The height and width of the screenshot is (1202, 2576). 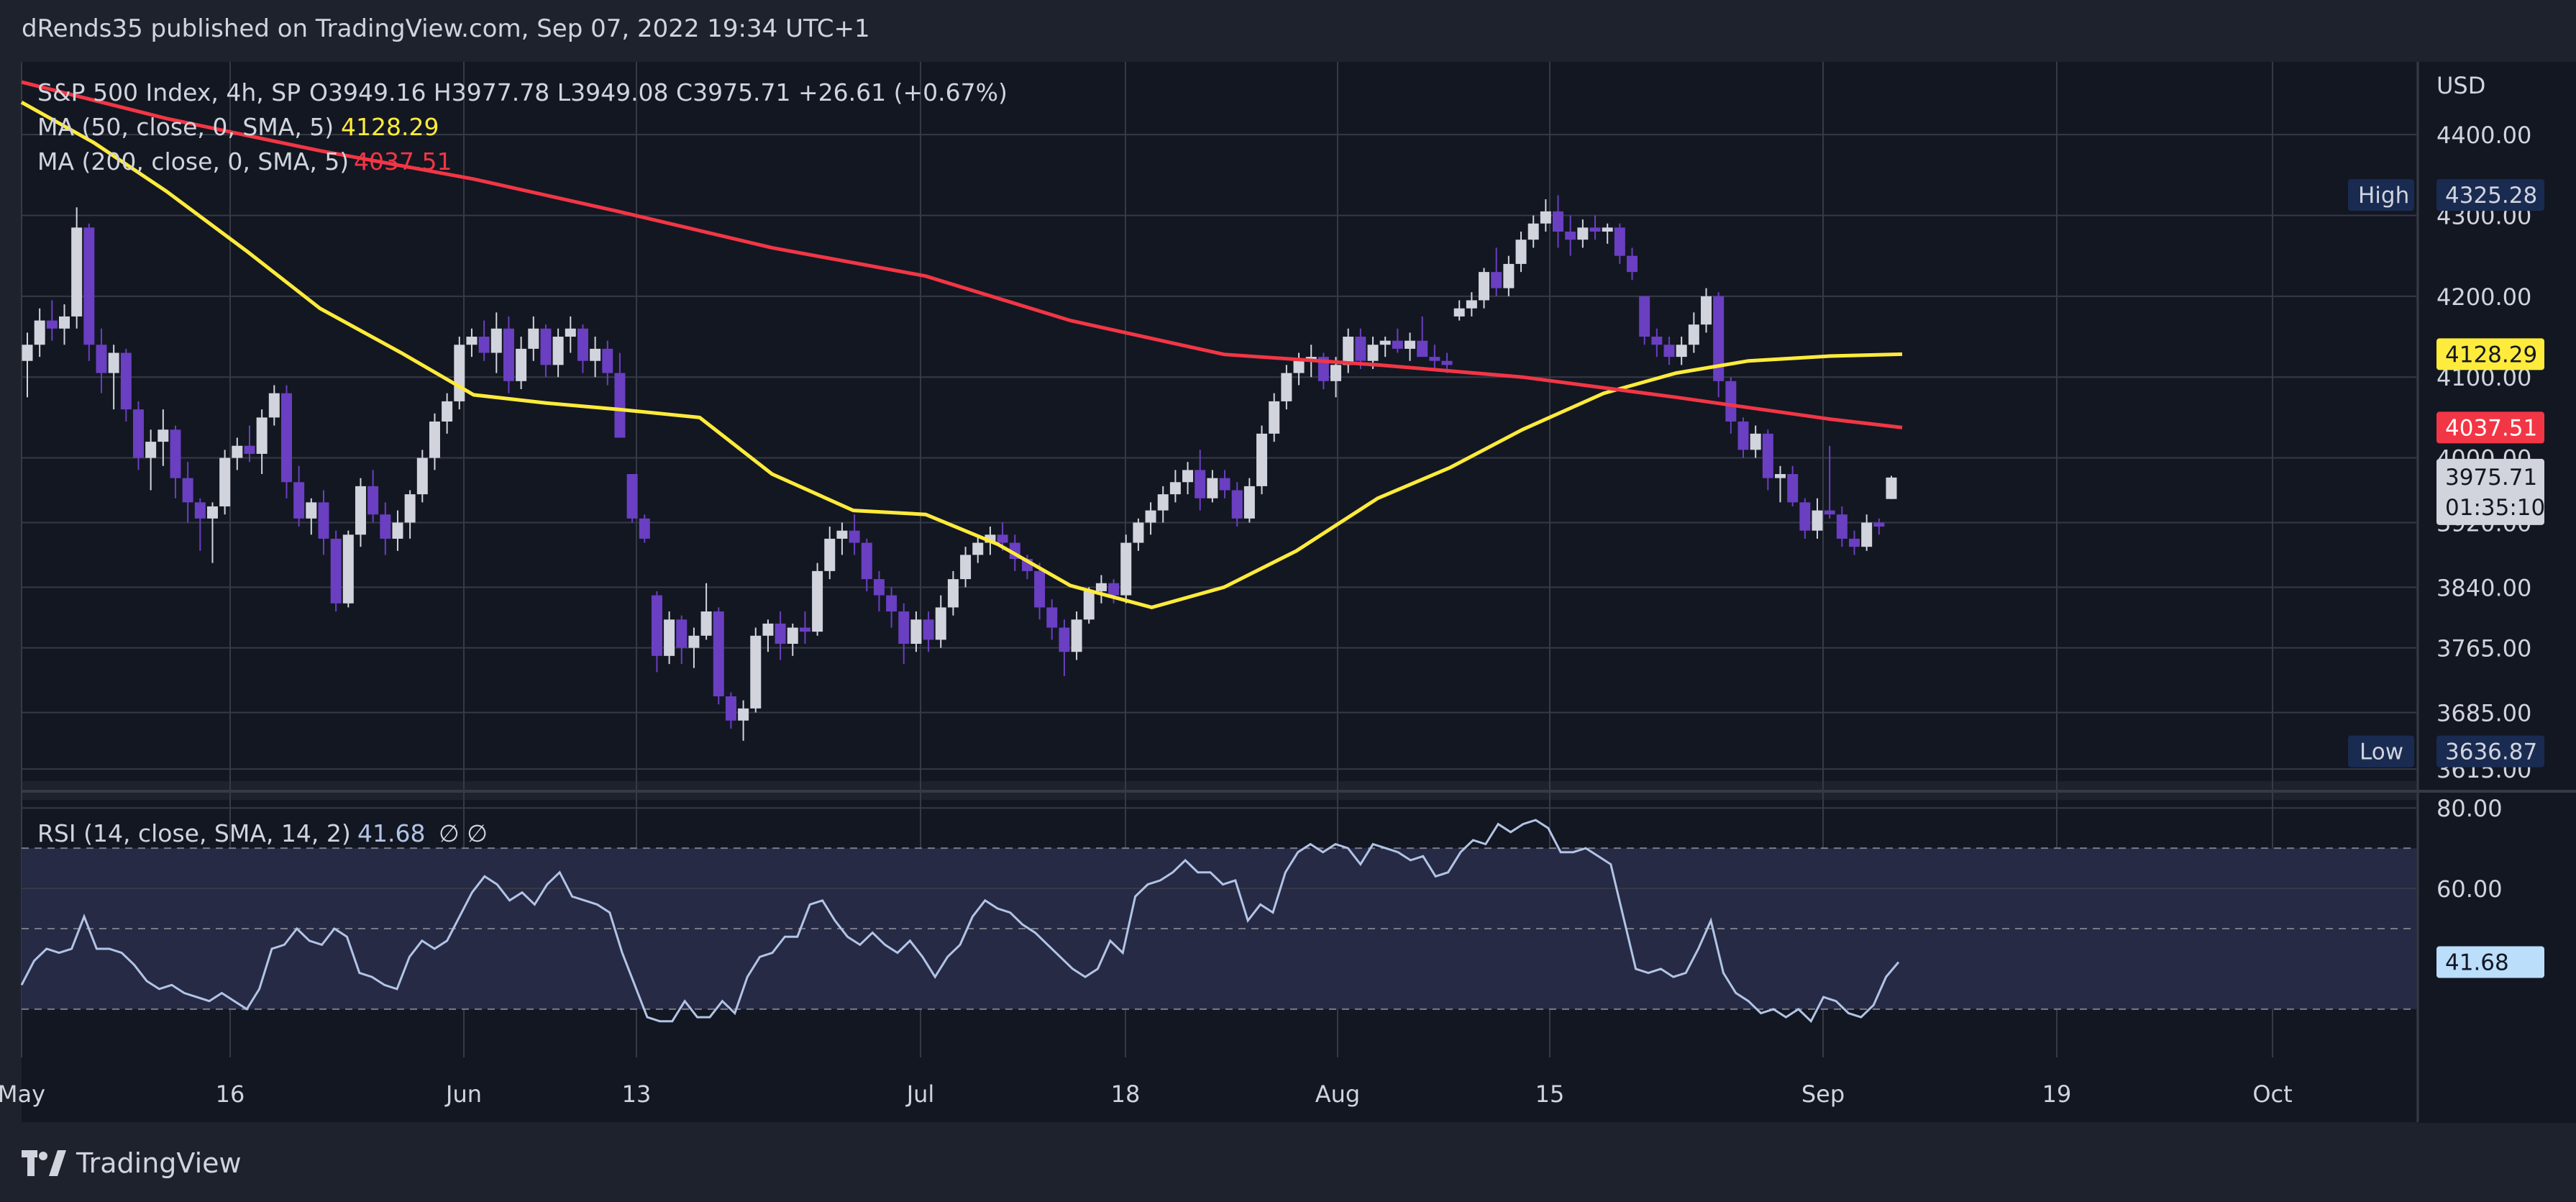 What do you see at coordinates (1550, 1094) in the screenshot?
I see `x-tick-label: 15` at bounding box center [1550, 1094].